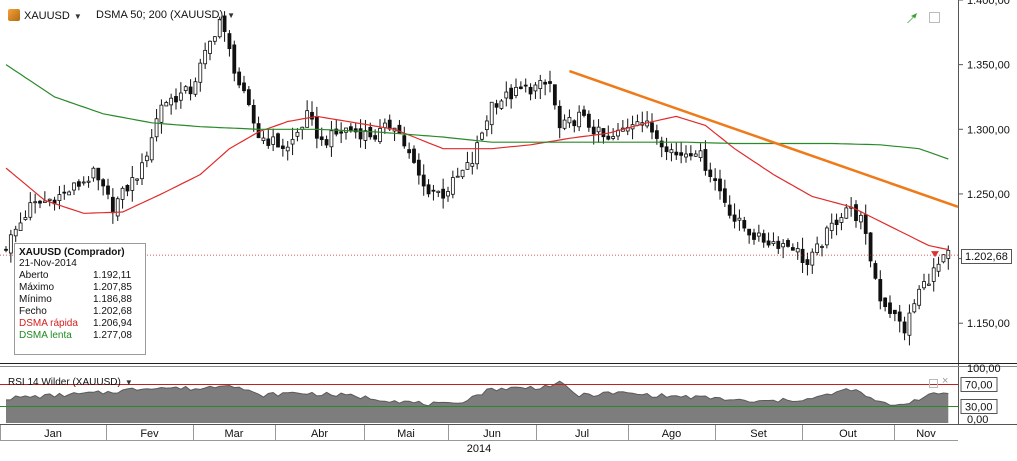 The width and height of the screenshot is (1017, 461). What do you see at coordinates (988, 66) in the screenshot?
I see `y-tick-label: 1.350,00` at bounding box center [988, 66].